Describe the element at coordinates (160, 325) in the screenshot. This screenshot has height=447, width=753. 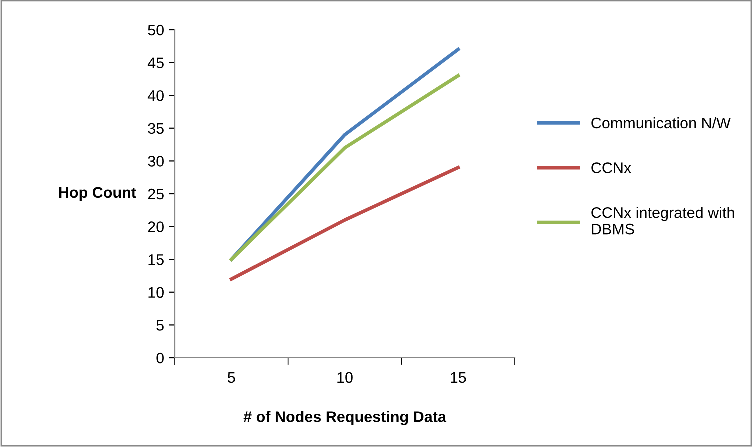
I see `y-tick-label: 5` at that location.